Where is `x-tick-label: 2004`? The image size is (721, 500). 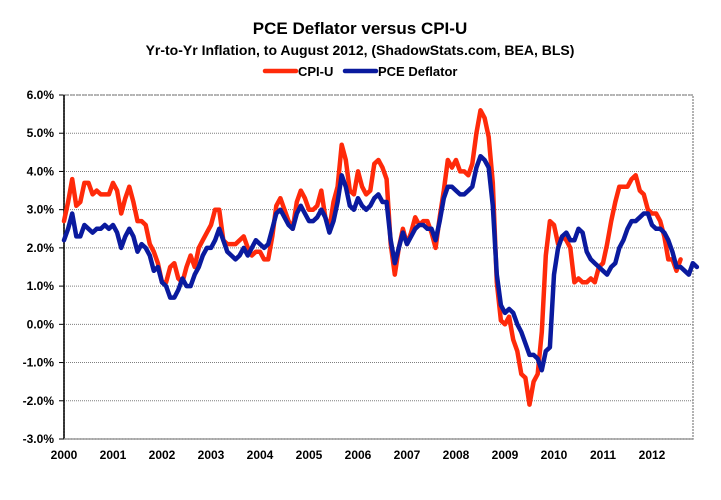
x-tick-label: 2004 is located at coordinates (260, 455).